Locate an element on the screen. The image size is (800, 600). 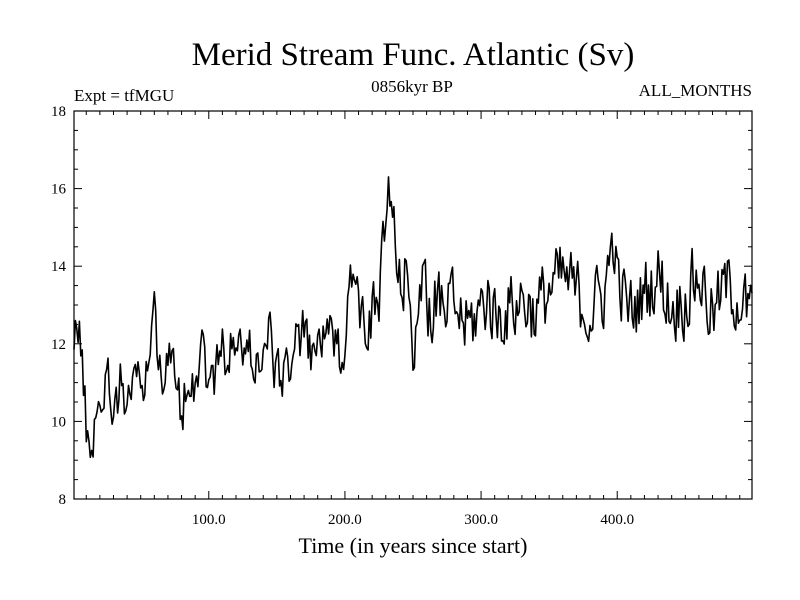
period-label: 0856kyr BP is located at coordinates (412, 86).